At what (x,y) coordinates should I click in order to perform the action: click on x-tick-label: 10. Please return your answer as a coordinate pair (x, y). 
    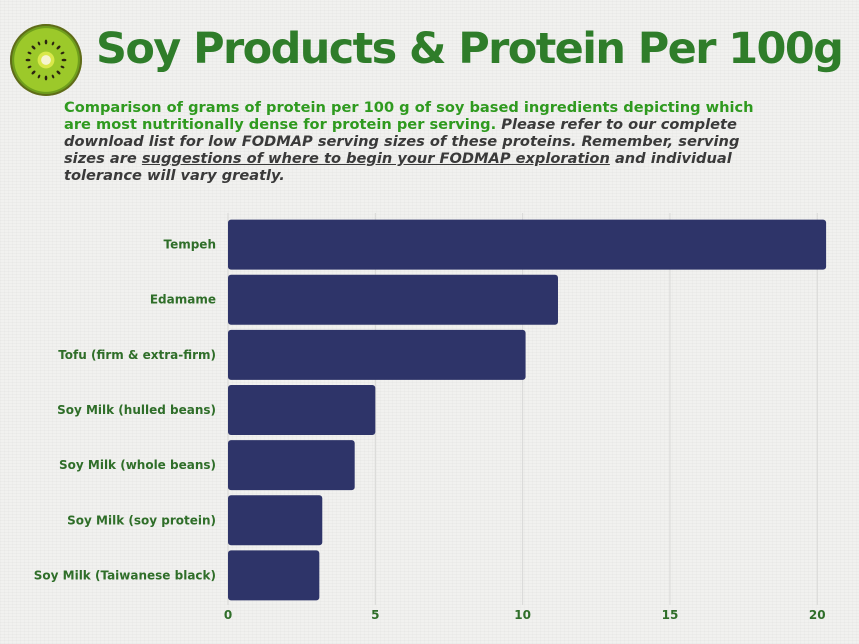
    Looking at the image, I should click on (522, 615).